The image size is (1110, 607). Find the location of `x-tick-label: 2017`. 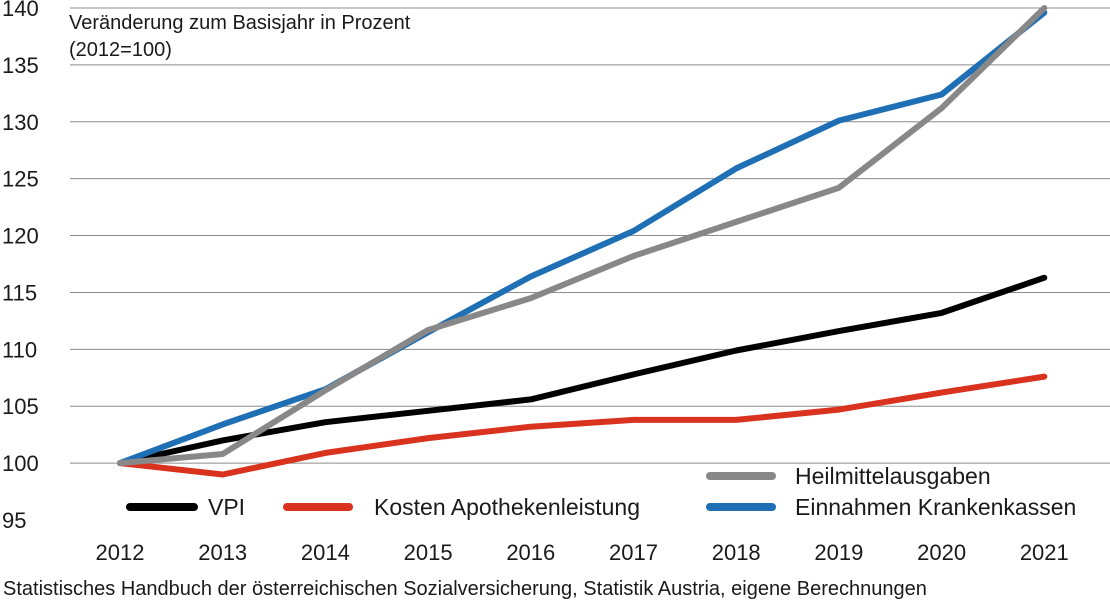

x-tick-label: 2017 is located at coordinates (633, 552).